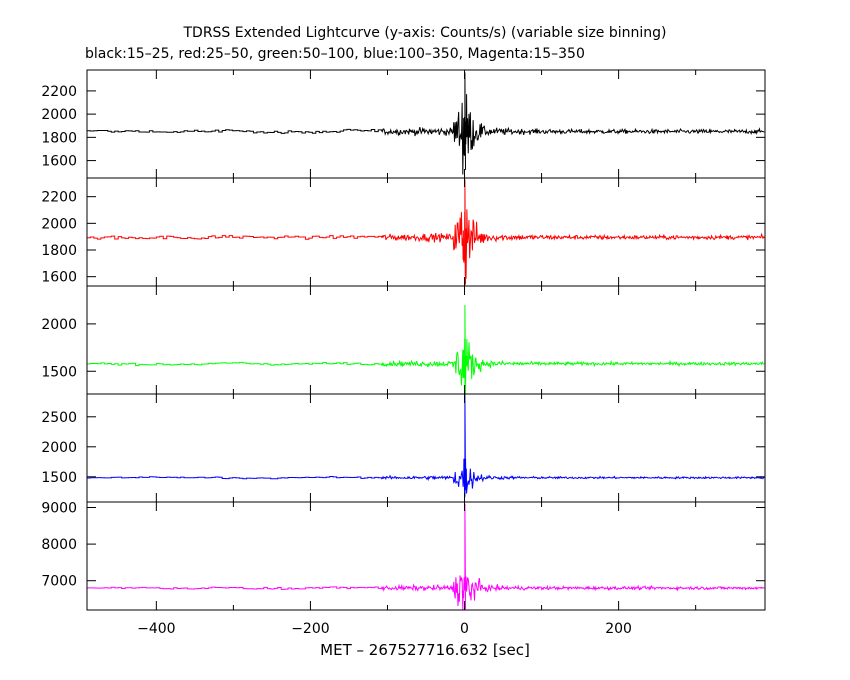 Image resolution: width=850 pixels, height=680 pixels. I want to click on y-tick-label-5-1: 8000, so click(59, 545).